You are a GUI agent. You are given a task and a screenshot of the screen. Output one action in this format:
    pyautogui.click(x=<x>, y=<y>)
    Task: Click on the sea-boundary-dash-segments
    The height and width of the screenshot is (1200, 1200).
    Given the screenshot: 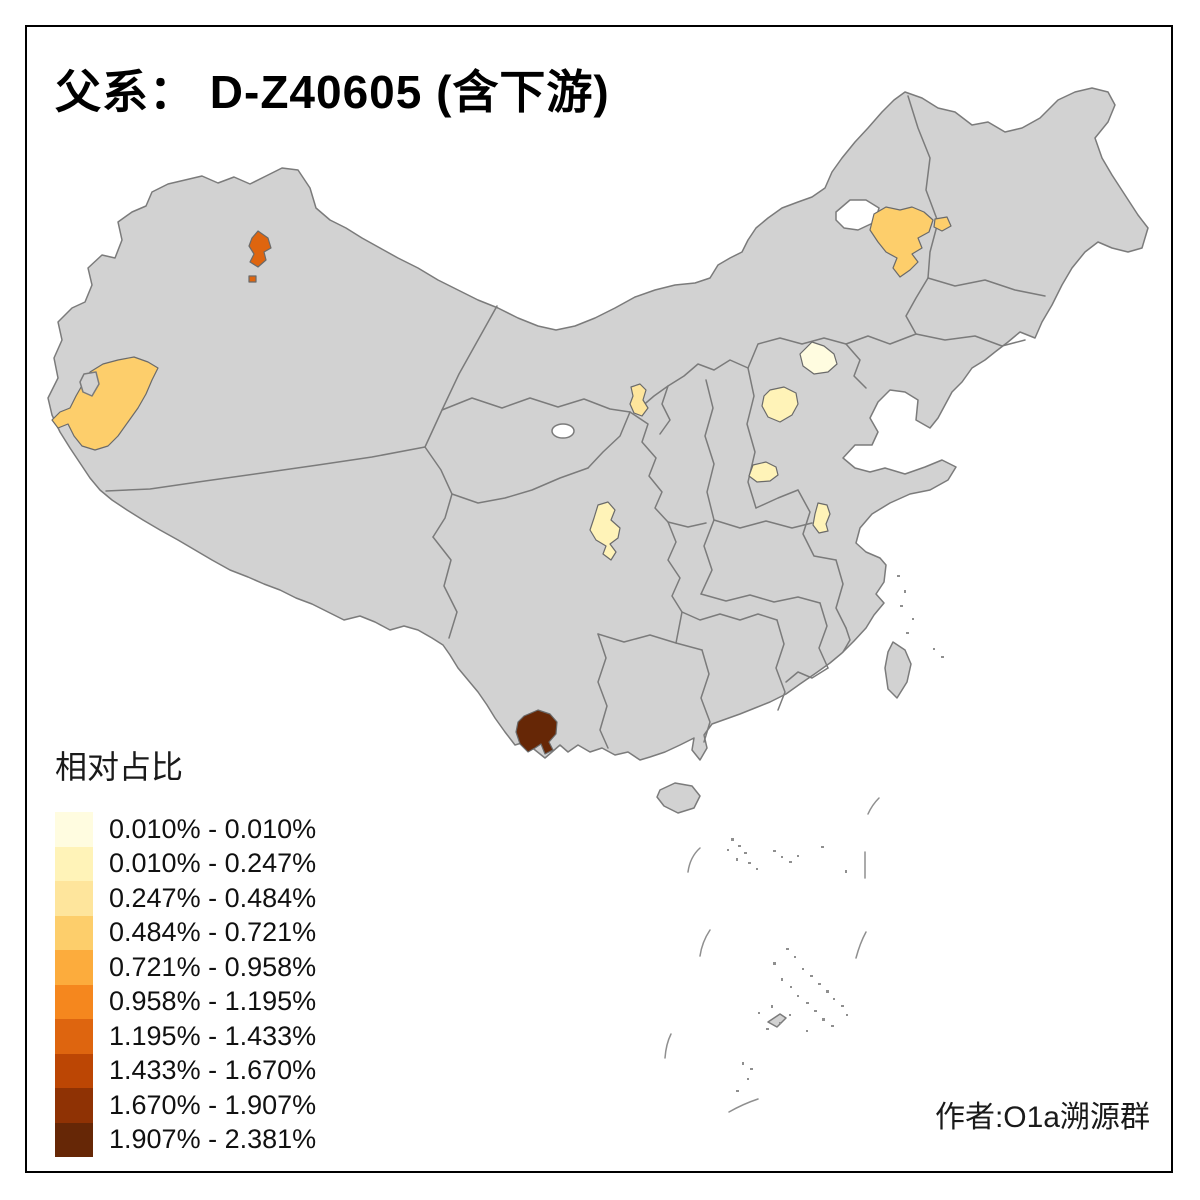 What is the action you would take?
    pyautogui.click(x=772, y=955)
    